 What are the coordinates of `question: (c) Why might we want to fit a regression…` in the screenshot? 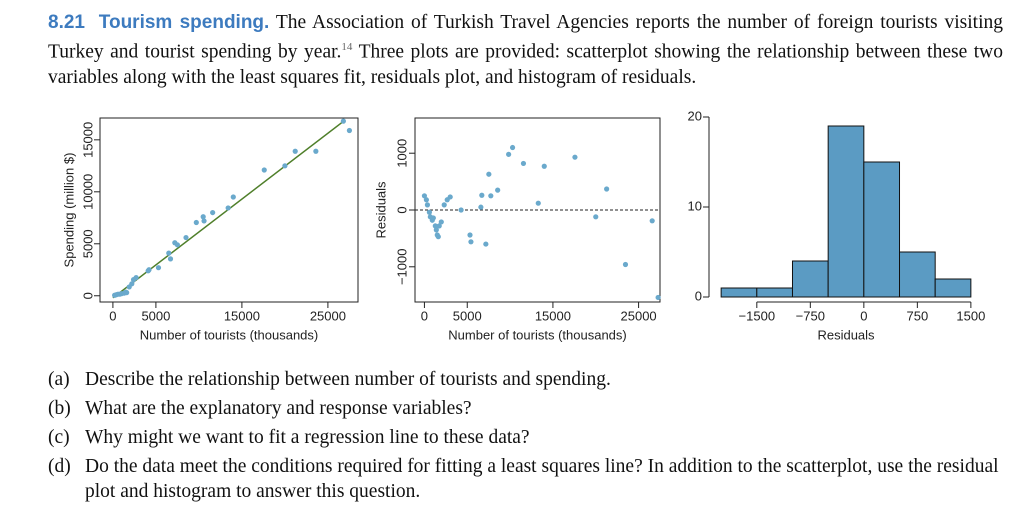 It's located at (525, 437).